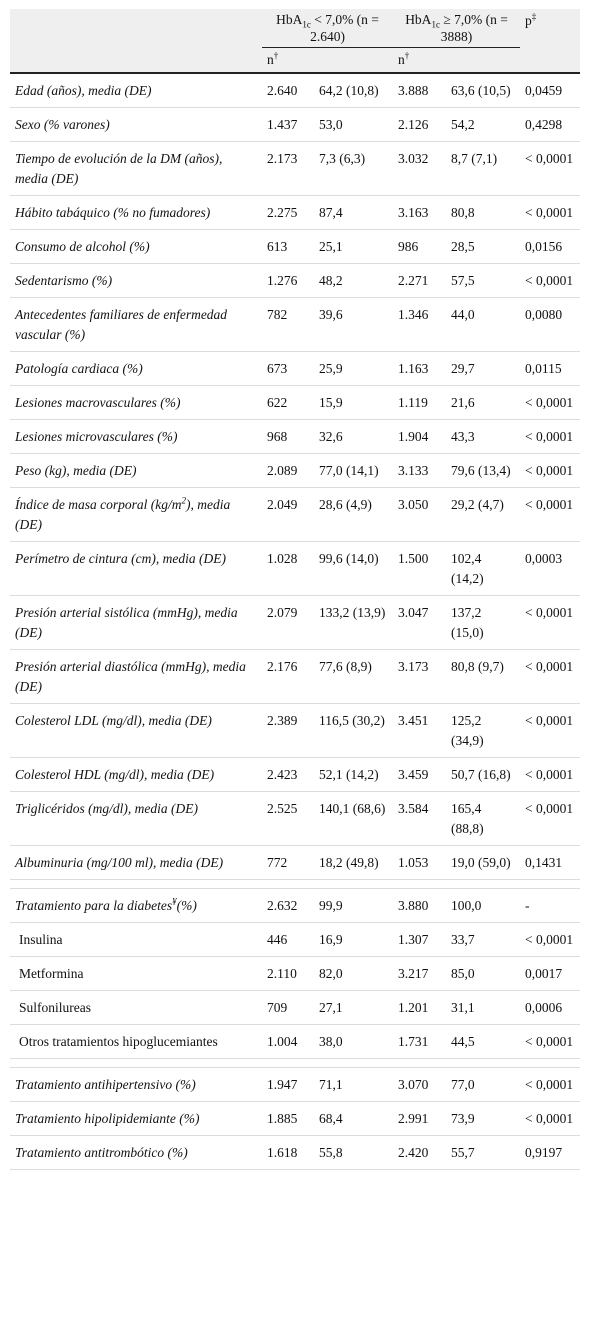 The height and width of the screenshot is (1343, 590). What do you see at coordinates (136, 730) in the screenshot?
I see `row-label: Colesterol LDL (mg/dl), media (DE)` at bounding box center [136, 730].